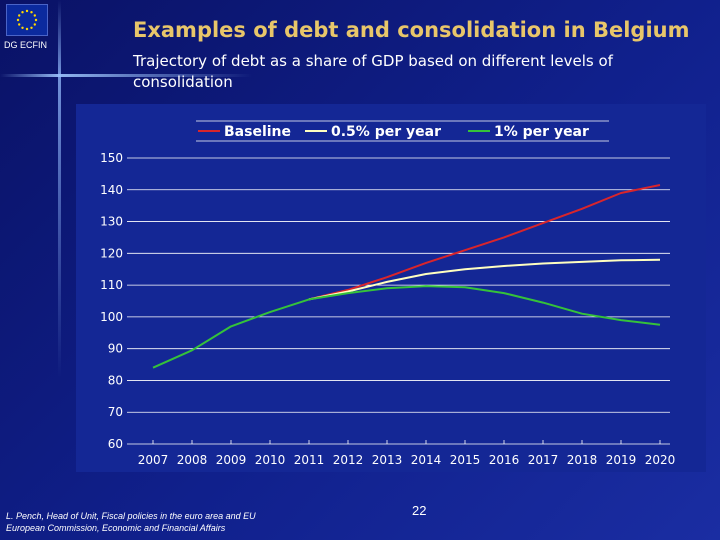  What do you see at coordinates (541, 132) in the screenshot?
I see `legend-label: 1% per year` at bounding box center [541, 132].